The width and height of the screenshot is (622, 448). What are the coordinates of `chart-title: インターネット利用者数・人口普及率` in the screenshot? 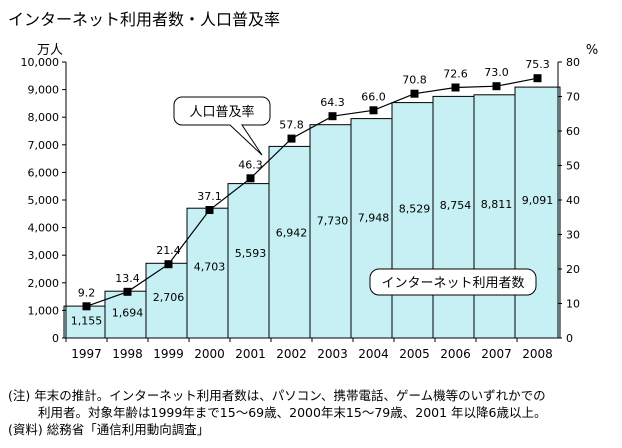 It's located at (144, 19).